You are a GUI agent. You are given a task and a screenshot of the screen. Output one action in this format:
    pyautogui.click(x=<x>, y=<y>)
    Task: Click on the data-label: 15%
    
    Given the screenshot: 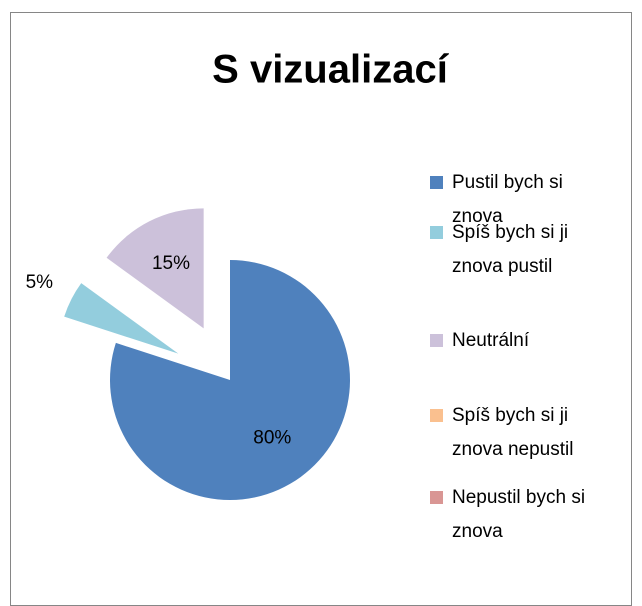 What is the action you would take?
    pyautogui.click(x=171, y=263)
    